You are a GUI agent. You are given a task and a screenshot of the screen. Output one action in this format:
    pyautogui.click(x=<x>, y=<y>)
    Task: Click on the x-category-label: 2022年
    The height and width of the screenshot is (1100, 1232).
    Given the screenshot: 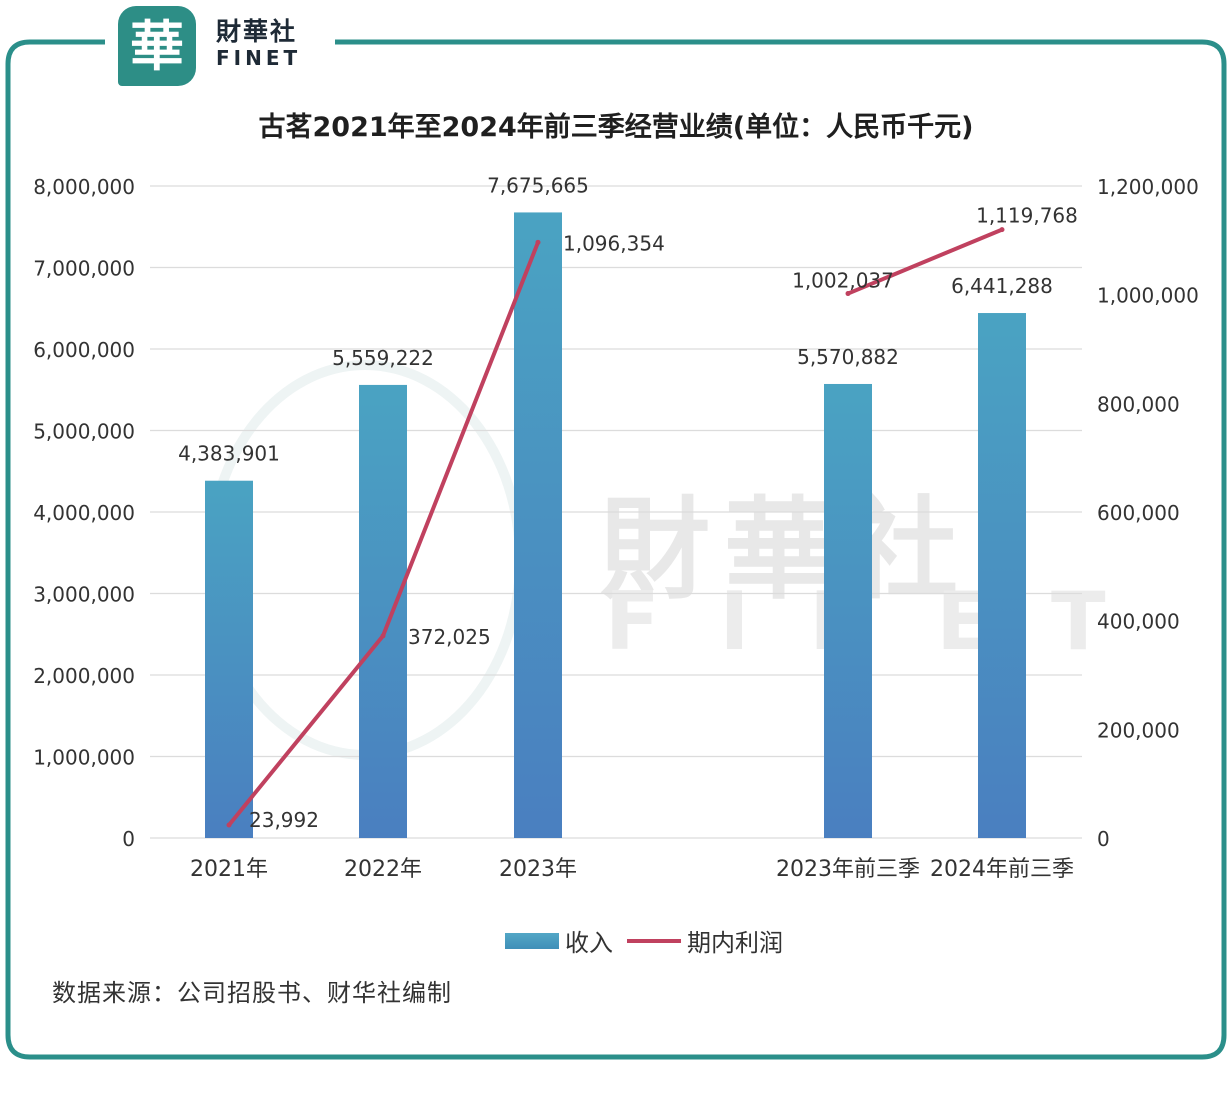 What is the action you would take?
    pyautogui.click(x=383, y=869)
    